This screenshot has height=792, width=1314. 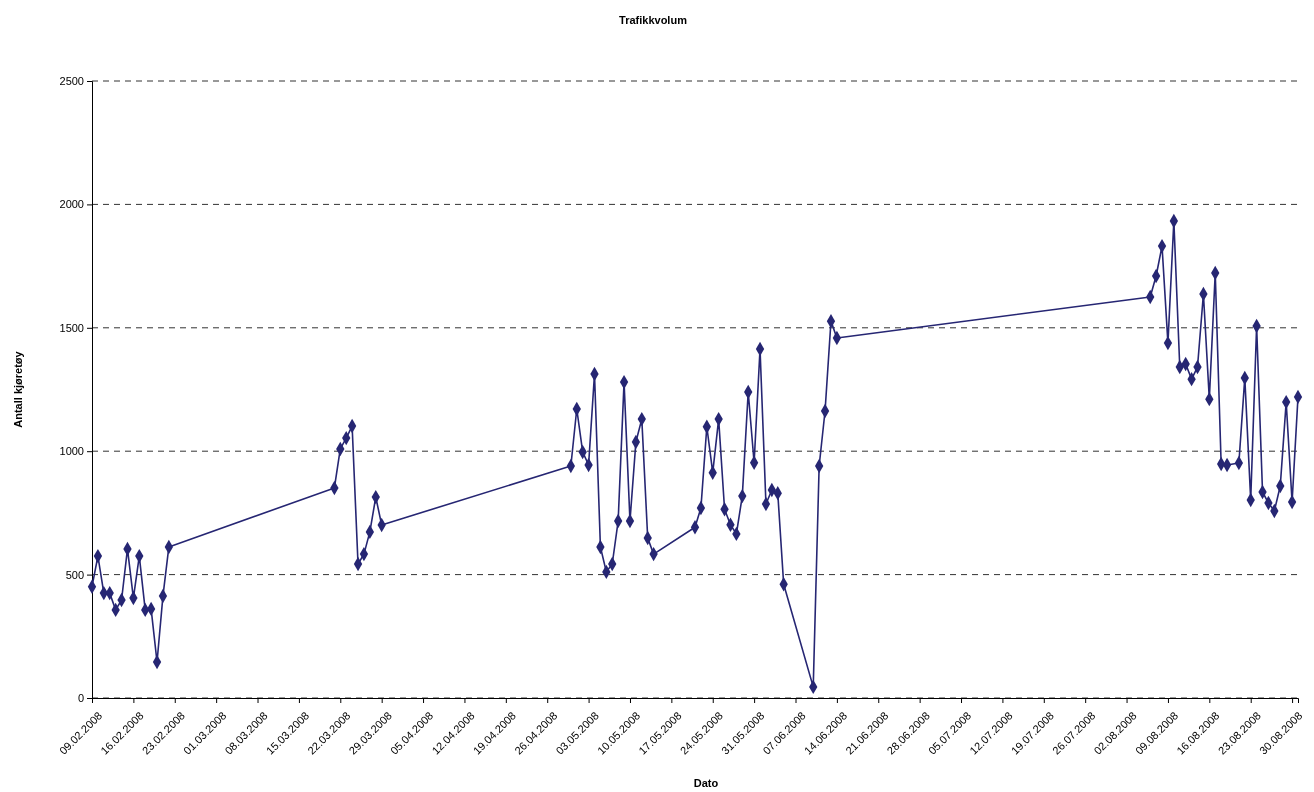 I want to click on y-tick-label: 0, so click(x=80, y=698).